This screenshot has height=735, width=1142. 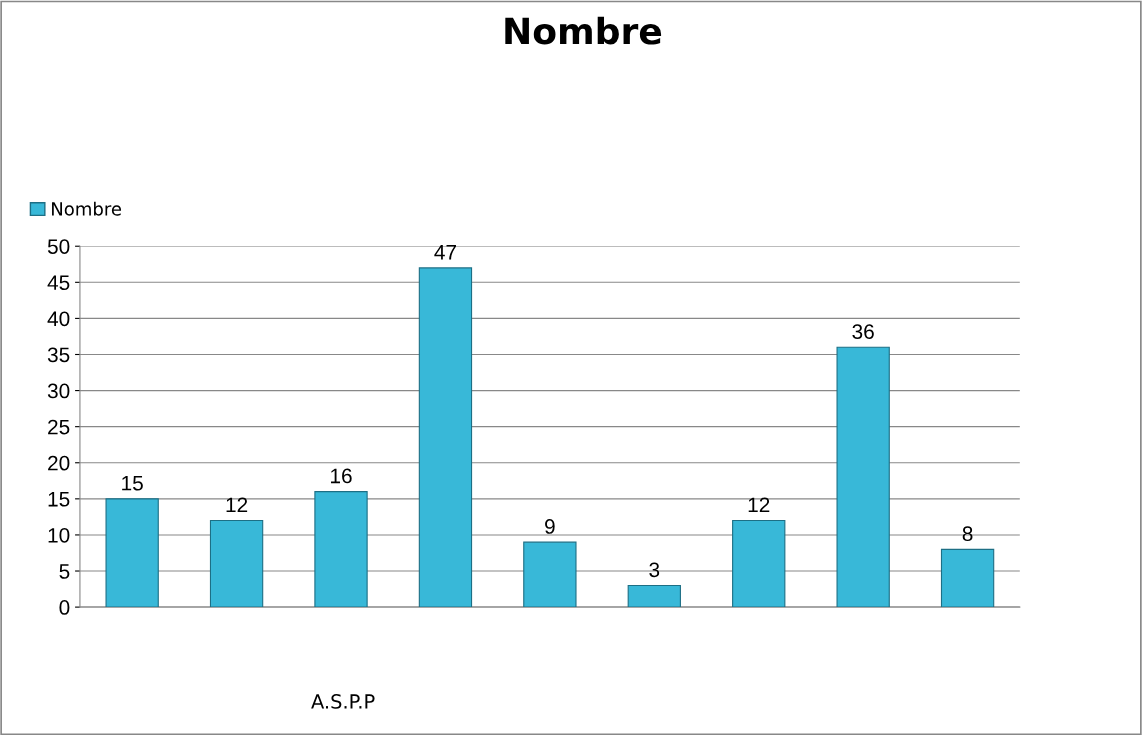 What do you see at coordinates (58, 246) in the screenshot?
I see `y-tick-label: 50` at bounding box center [58, 246].